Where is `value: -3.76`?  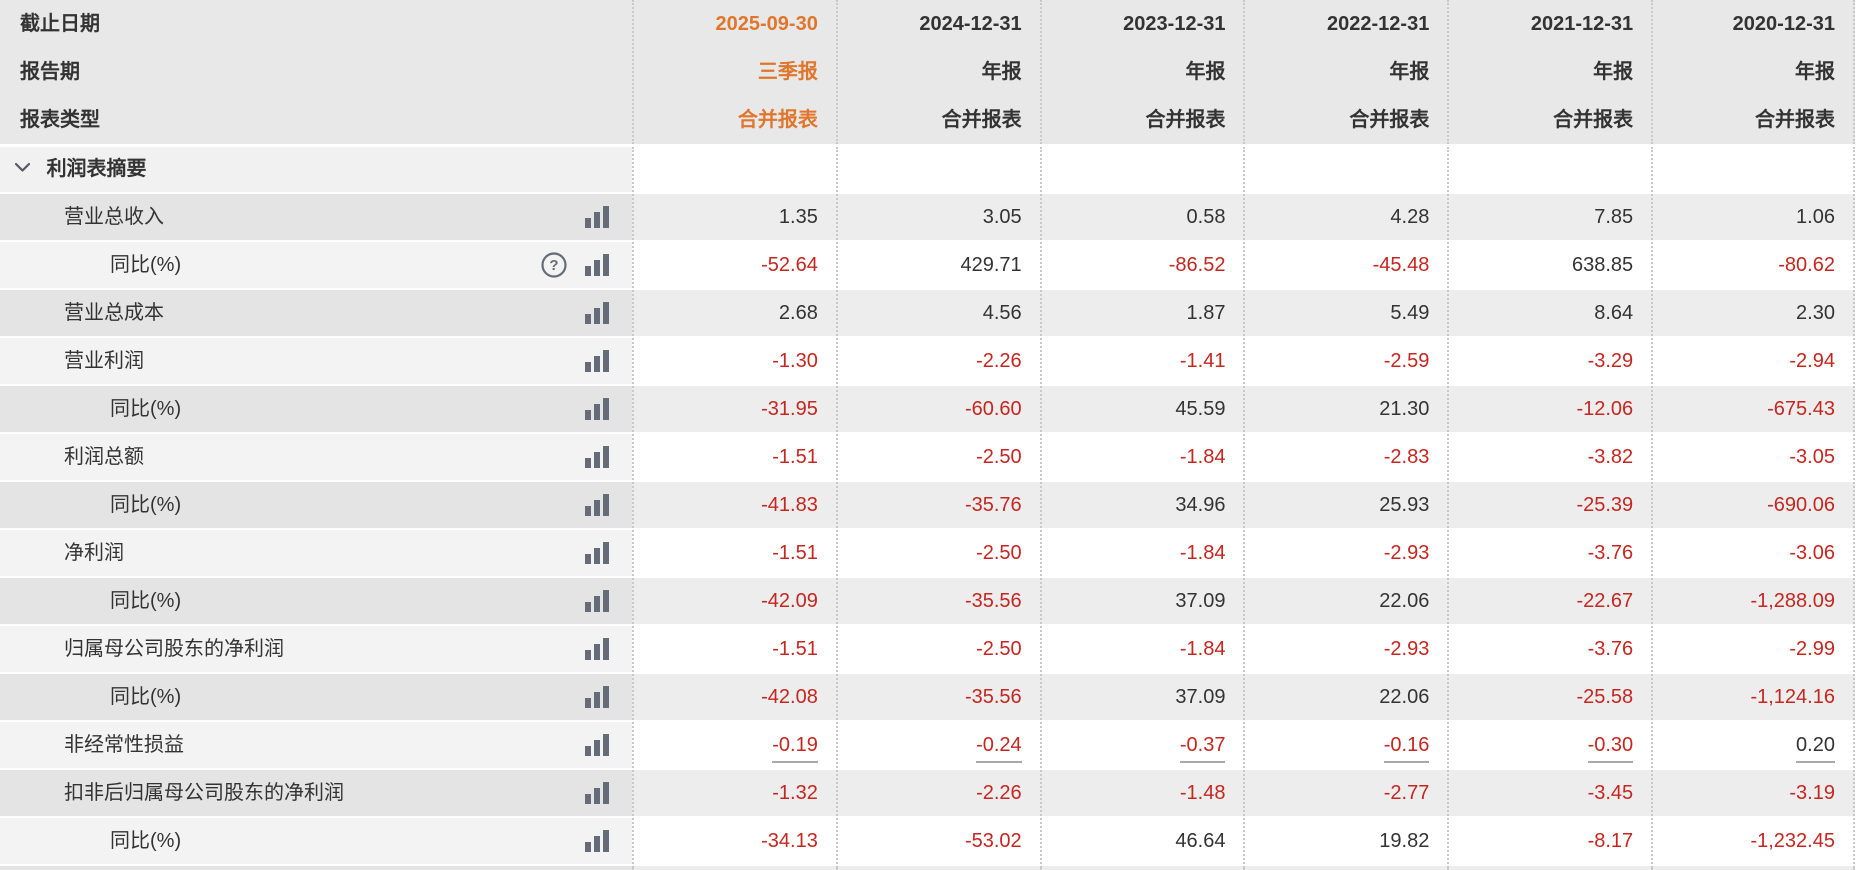 value: -3.76 is located at coordinates (1610, 553).